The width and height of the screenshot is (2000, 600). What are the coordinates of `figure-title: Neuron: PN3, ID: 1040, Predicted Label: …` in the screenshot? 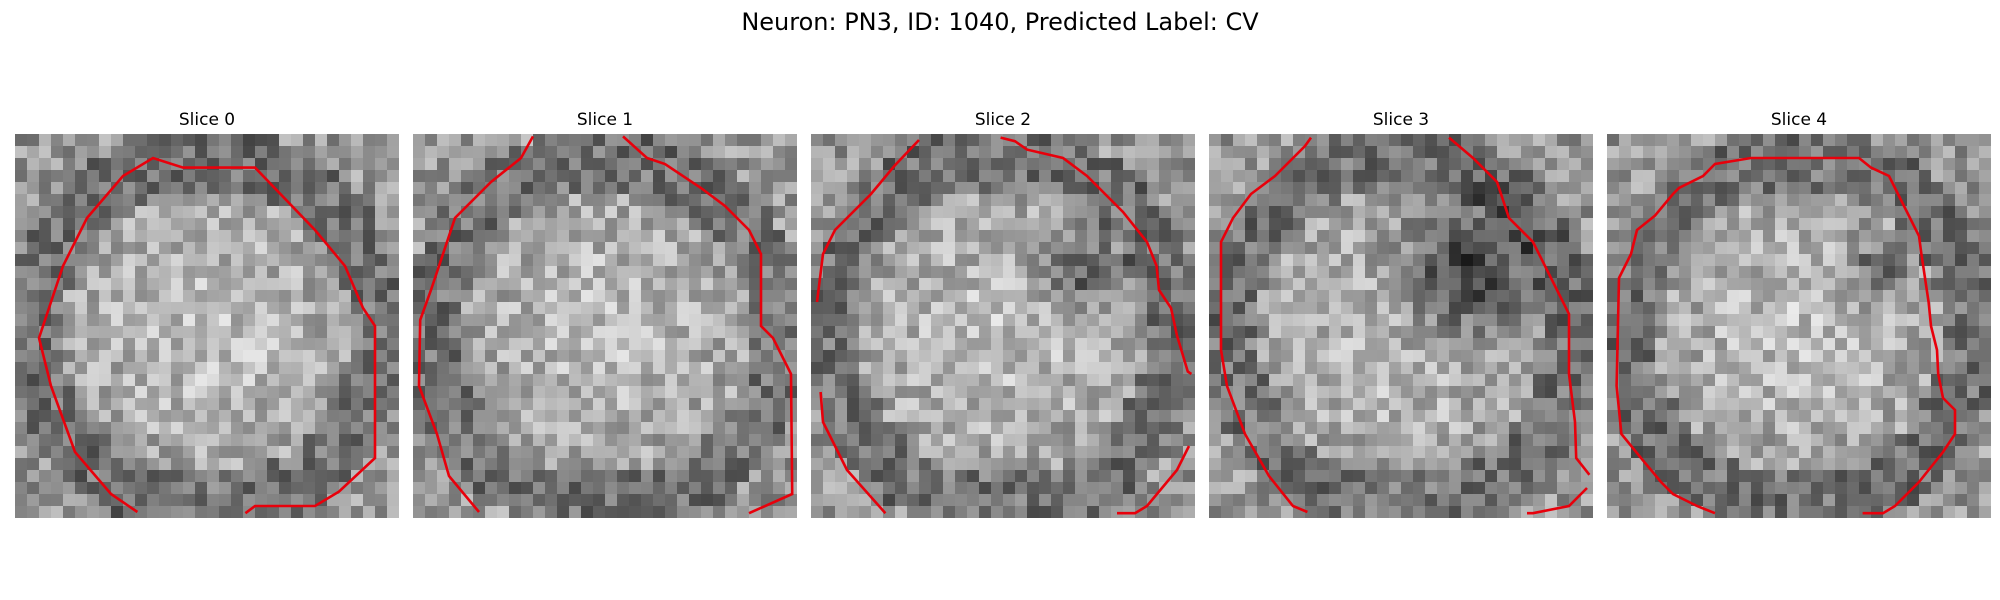 It's located at (1000, 22).